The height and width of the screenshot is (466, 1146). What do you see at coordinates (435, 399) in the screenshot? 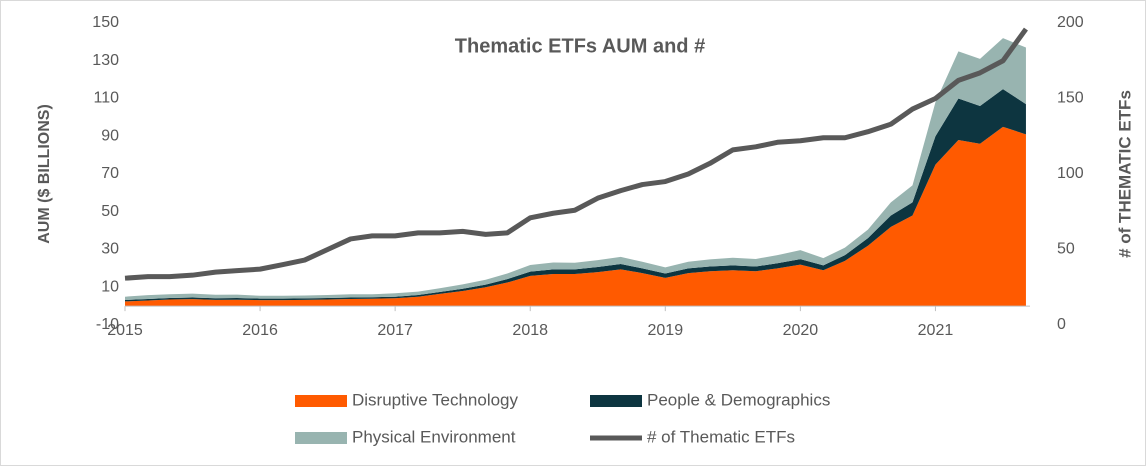
I see `legend-label: Disruptive Technology` at bounding box center [435, 399].